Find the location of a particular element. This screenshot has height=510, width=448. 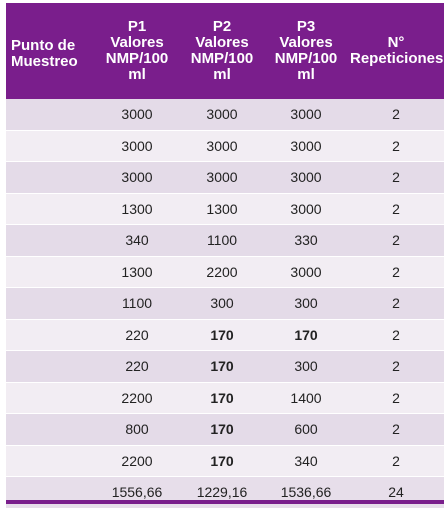

table-row: 1300 1300 3000 2 is located at coordinates (225, 209).